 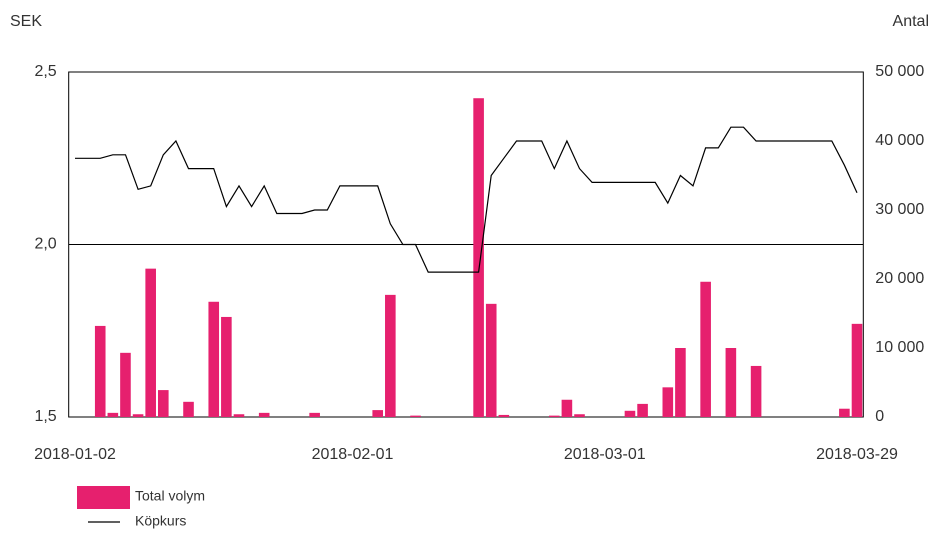 I want to click on y-axis-title: SEK, so click(x=26, y=21).